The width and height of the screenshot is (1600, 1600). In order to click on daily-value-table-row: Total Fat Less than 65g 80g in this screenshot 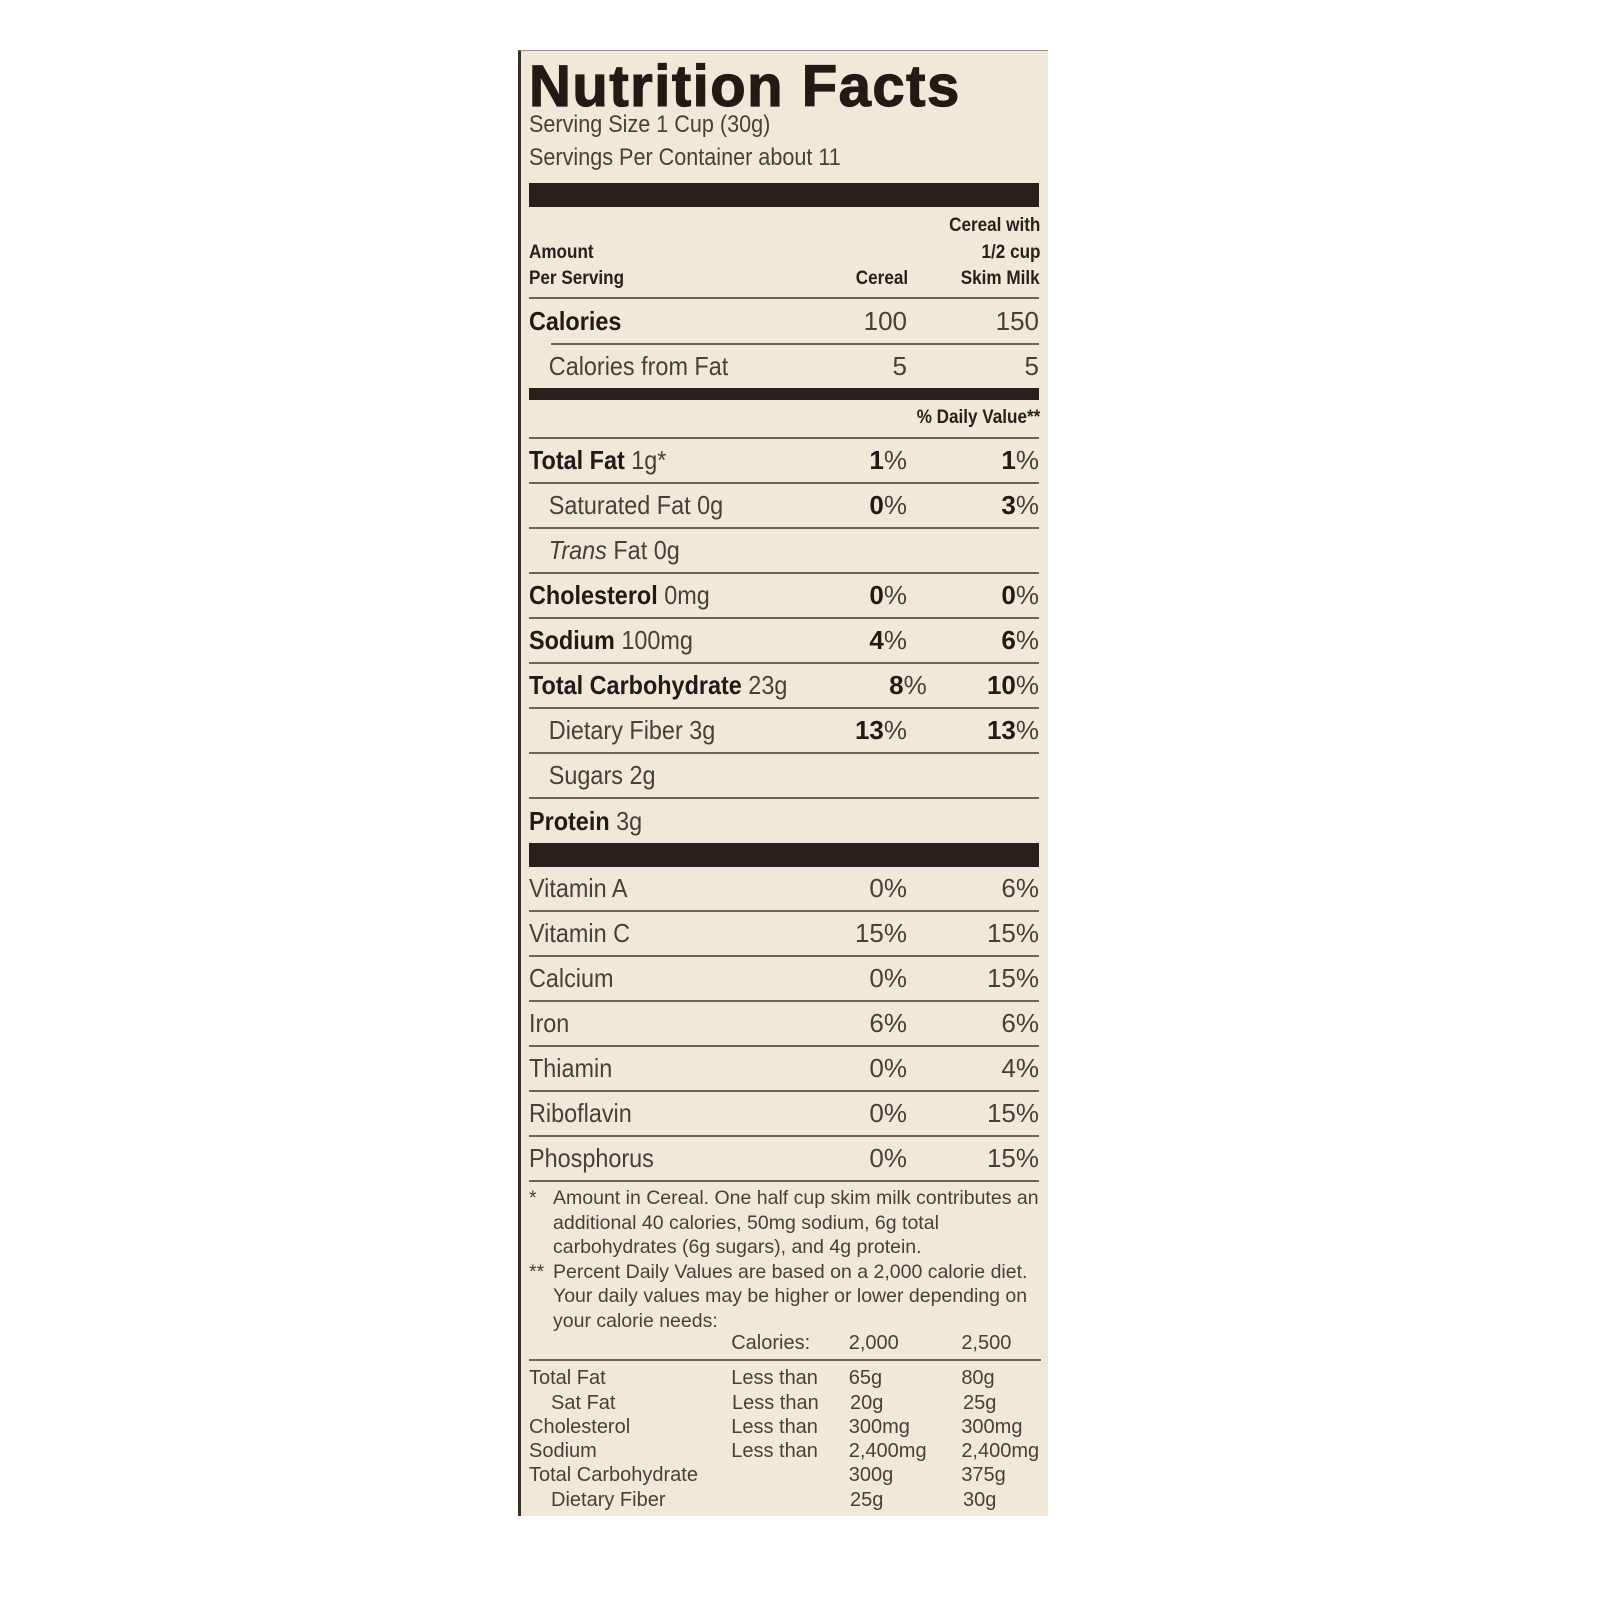, I will do `click(785, 1378)`.